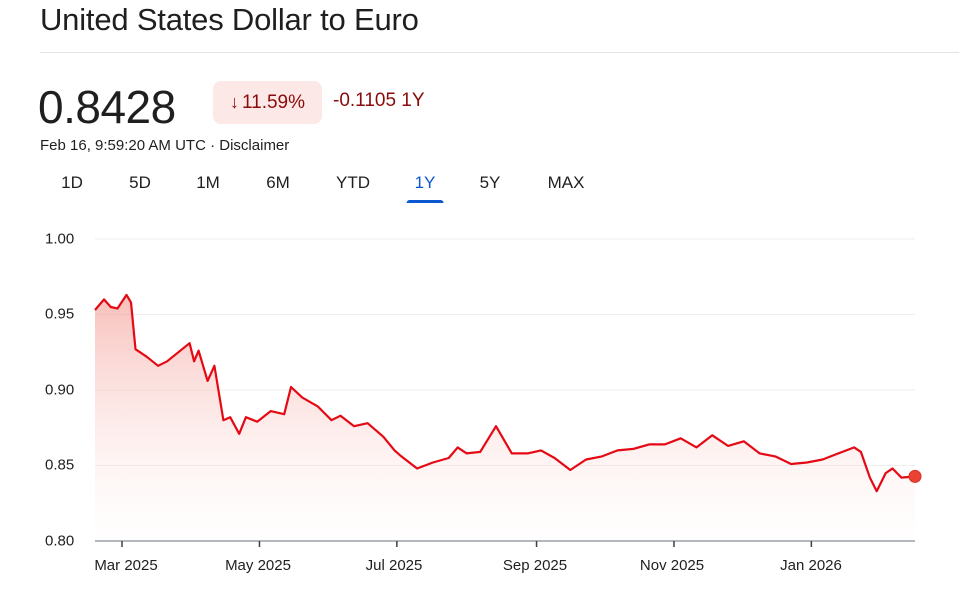 This screenshot has height=595, width=959. What do you see at coordinates (499, 52) in the screenshot?
I see `header-divider` at bounding box center [499, 52].